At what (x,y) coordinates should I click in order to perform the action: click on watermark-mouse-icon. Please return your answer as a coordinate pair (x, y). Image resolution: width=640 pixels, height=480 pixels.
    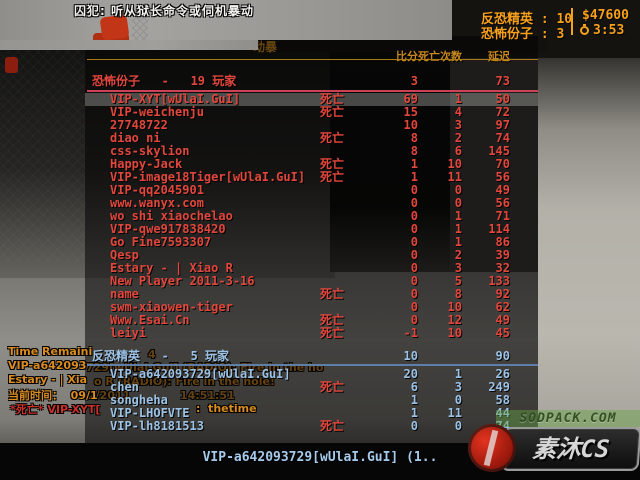
    Looking at the image, I should click on (492, 448).